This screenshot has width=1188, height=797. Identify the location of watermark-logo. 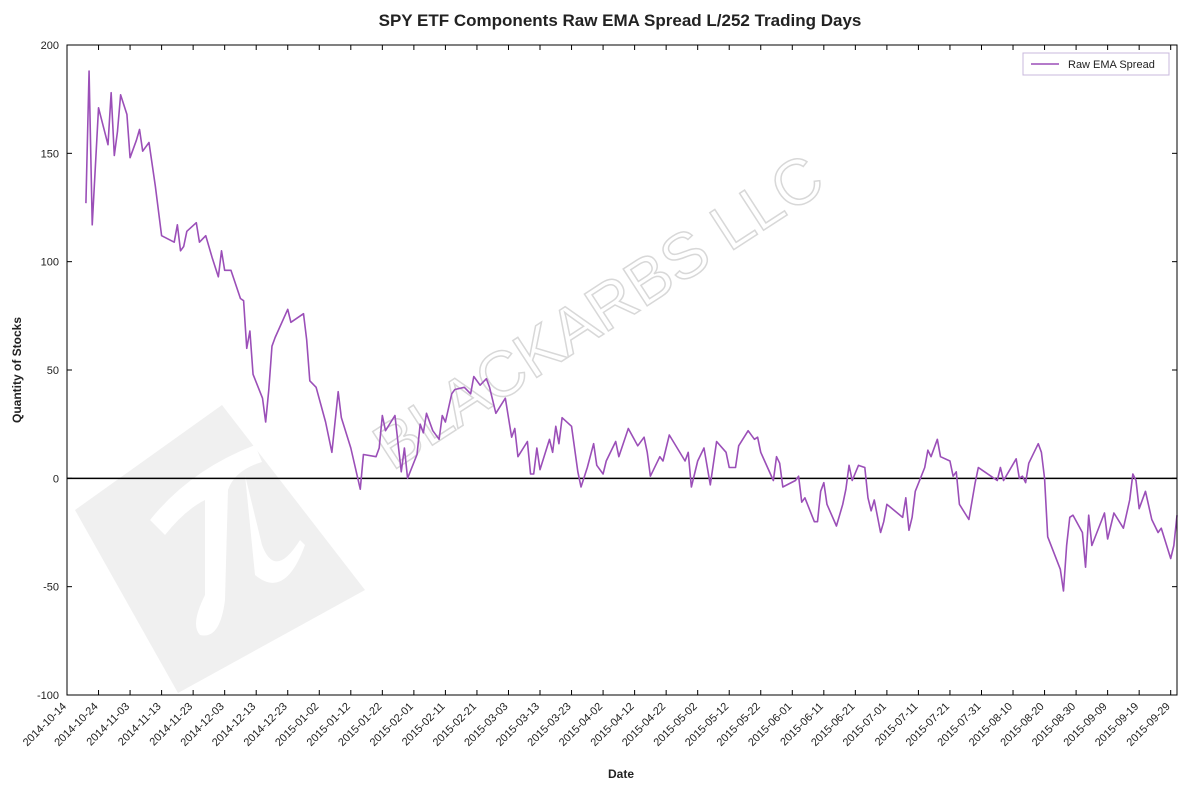
(220, 549).